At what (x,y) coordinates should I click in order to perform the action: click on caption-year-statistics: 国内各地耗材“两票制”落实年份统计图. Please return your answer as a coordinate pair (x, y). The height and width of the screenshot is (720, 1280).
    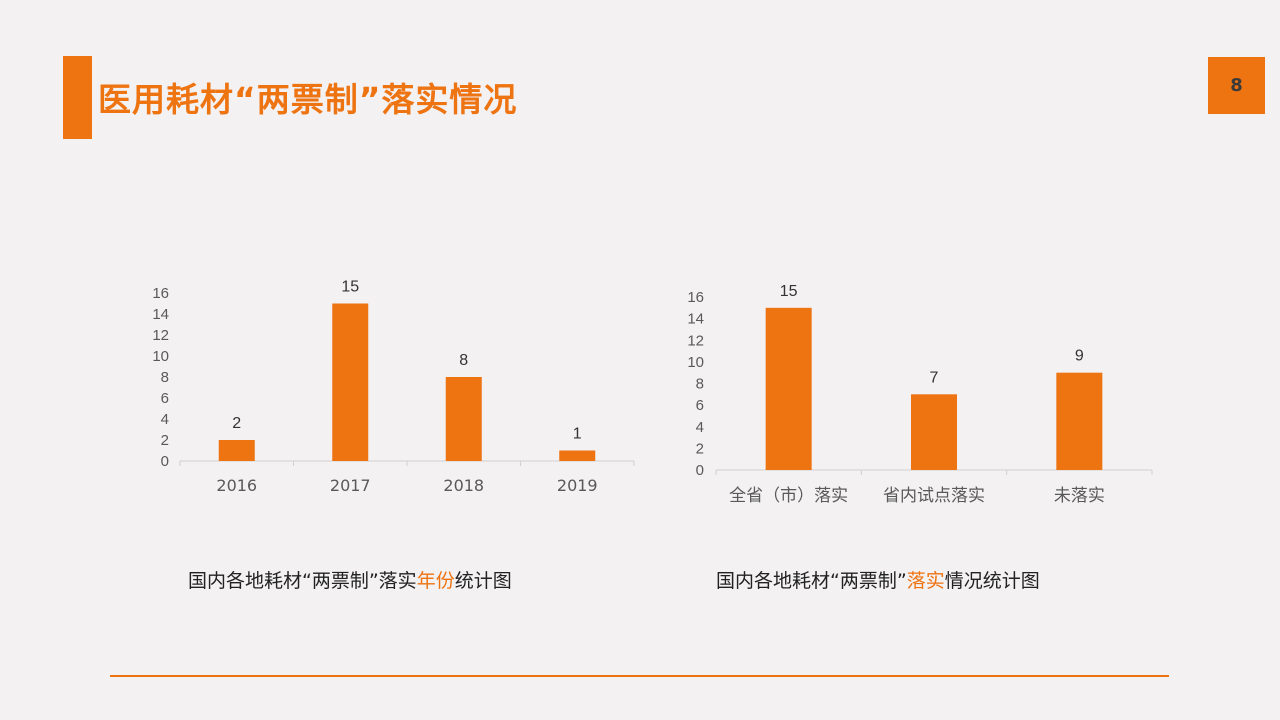
    Looking at the image, I should click on (350, 581).